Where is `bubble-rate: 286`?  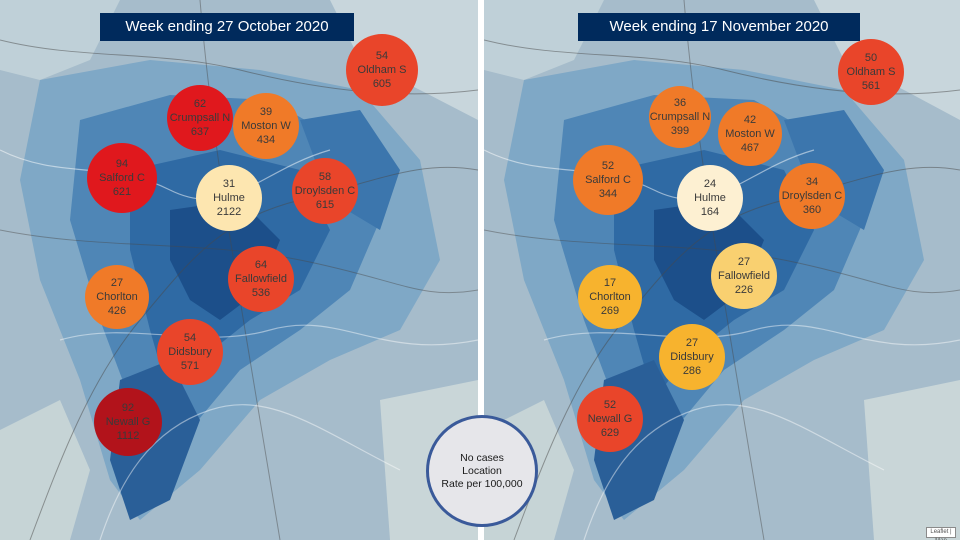
bubble-rate: 286 is located at coordinates (692, 371).